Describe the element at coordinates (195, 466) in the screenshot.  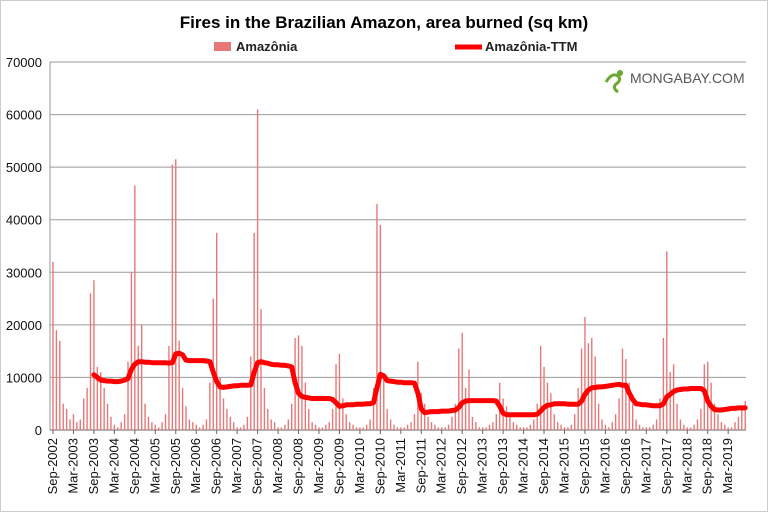
I see `x-tick-label: Mar-2006` at that location.